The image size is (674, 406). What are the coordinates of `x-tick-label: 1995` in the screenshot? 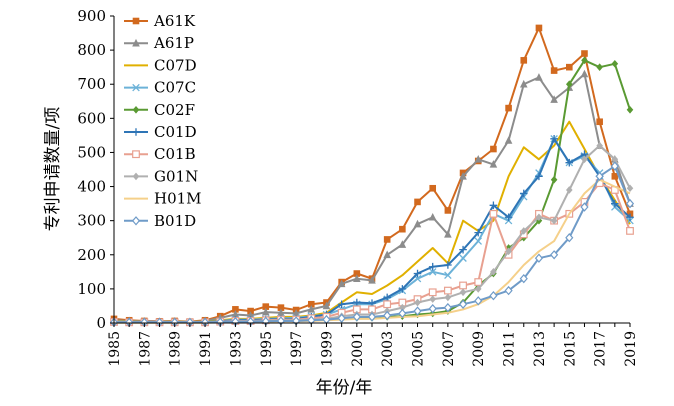 It's located at (267, 349).